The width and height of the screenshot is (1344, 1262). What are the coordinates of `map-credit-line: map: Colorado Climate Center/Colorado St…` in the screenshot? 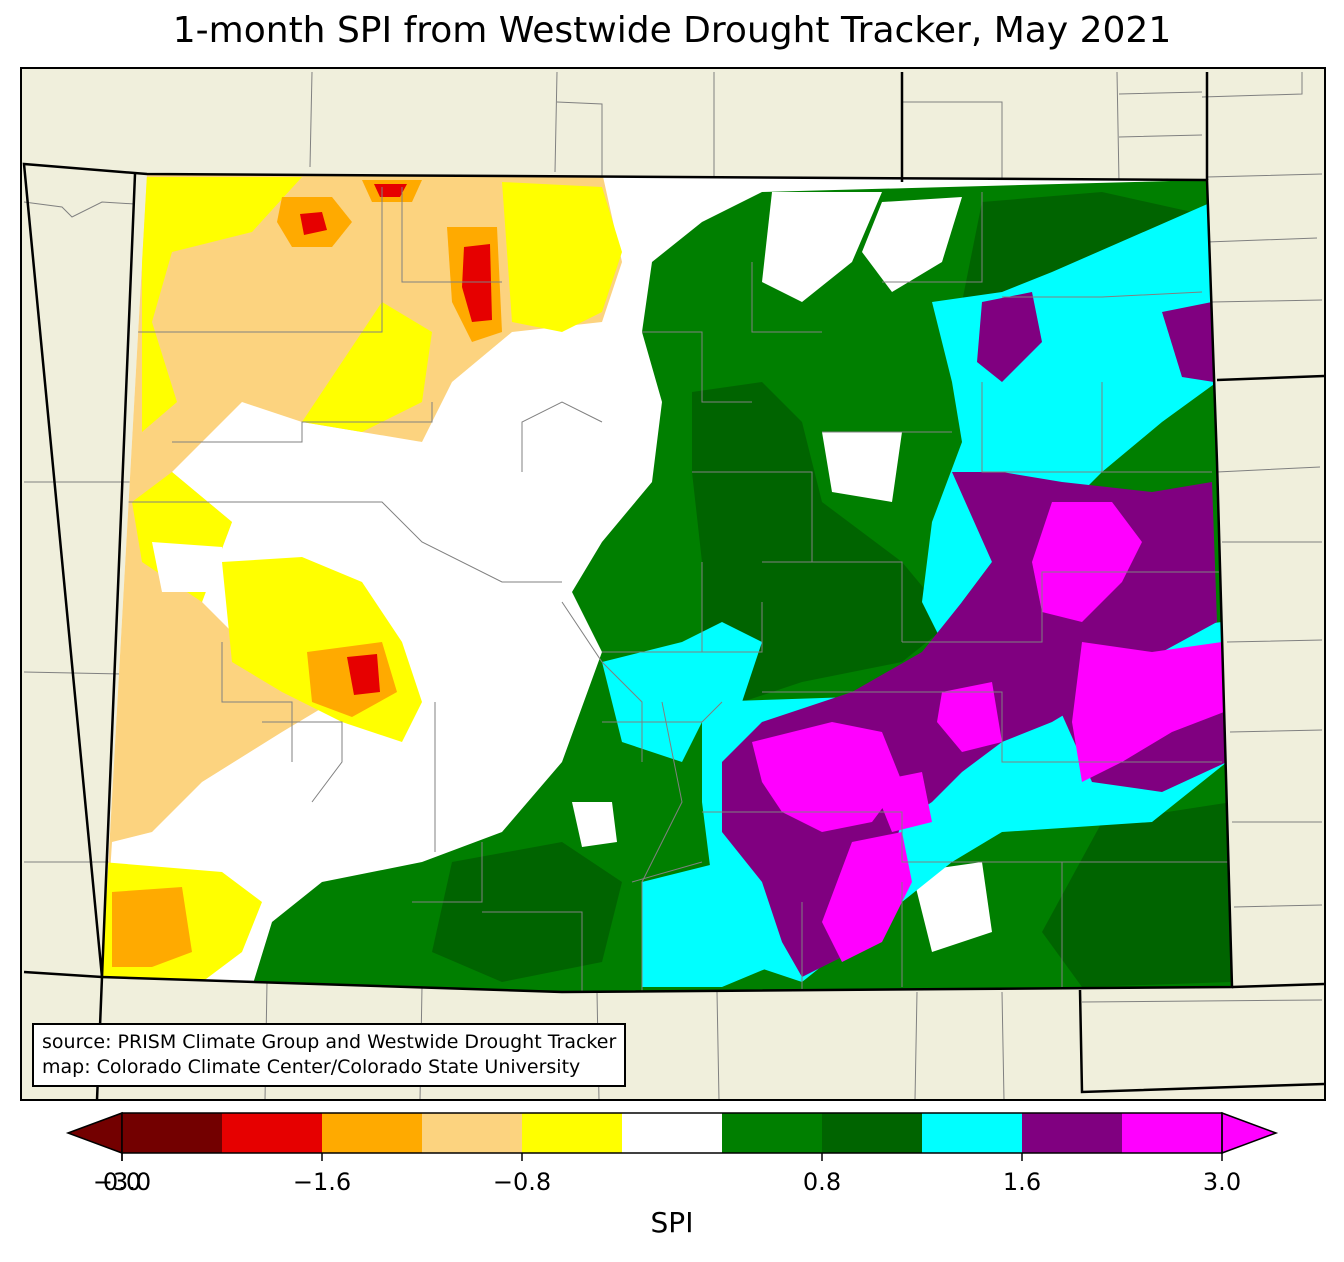 It's located at (311, 1067).